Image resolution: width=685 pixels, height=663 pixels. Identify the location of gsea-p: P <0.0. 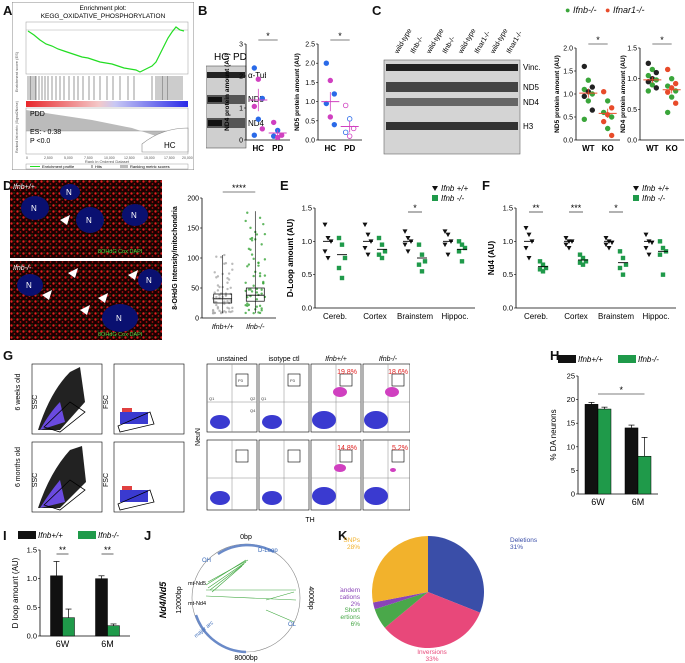
(40, 141).